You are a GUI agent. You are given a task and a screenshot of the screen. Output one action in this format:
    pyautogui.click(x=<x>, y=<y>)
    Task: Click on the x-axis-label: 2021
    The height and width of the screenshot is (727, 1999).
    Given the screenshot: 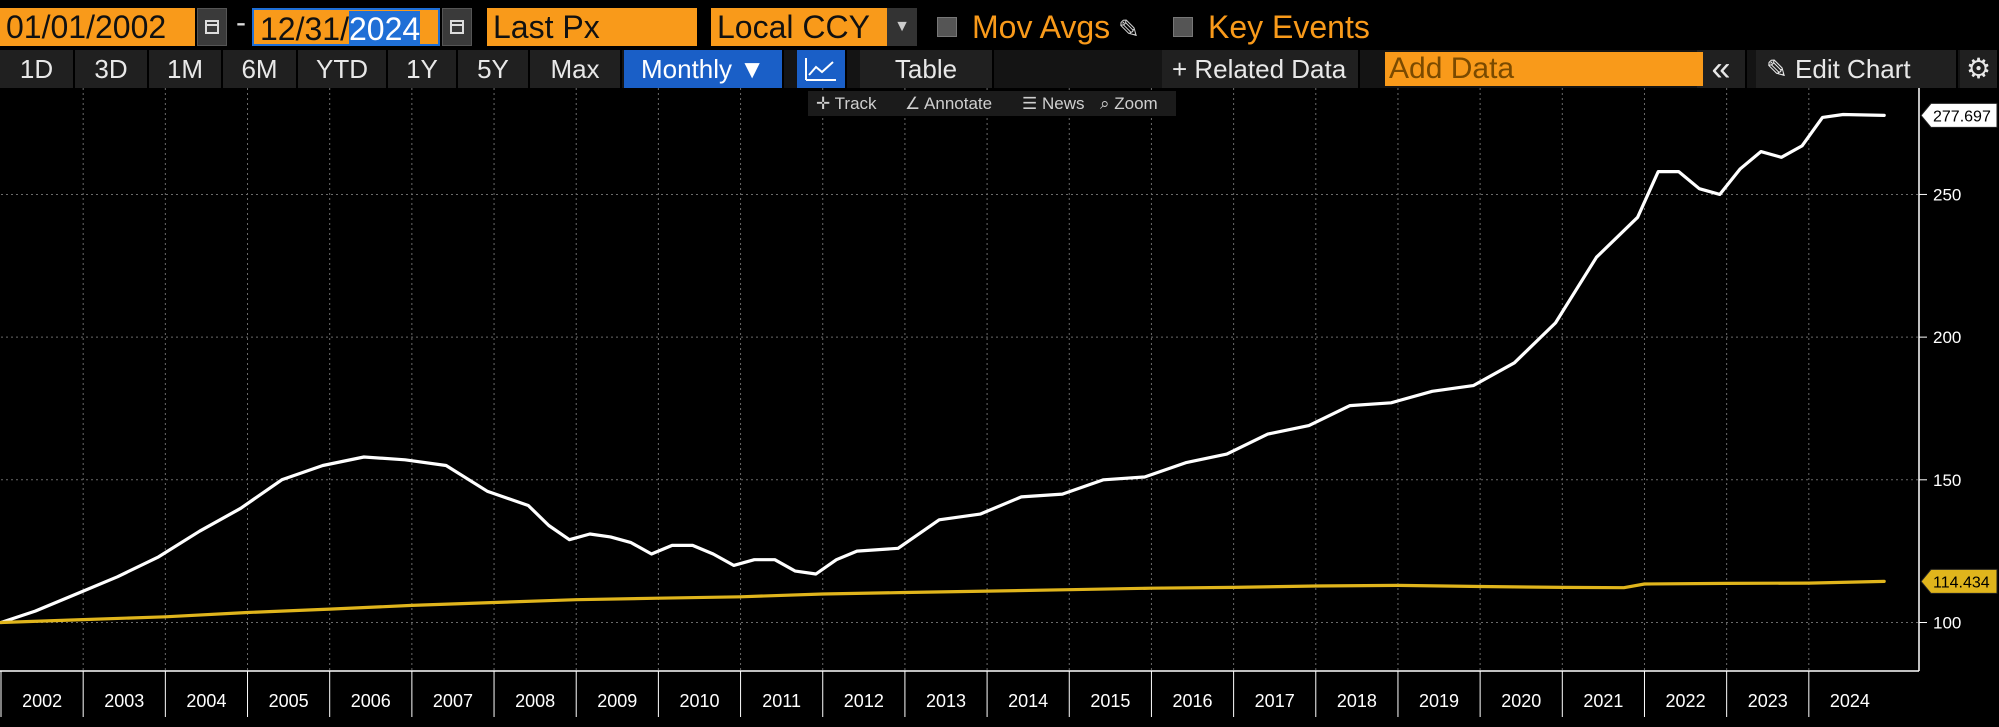 What is the action you would take?
    pyautogui.click(x=1603, y=701)
    